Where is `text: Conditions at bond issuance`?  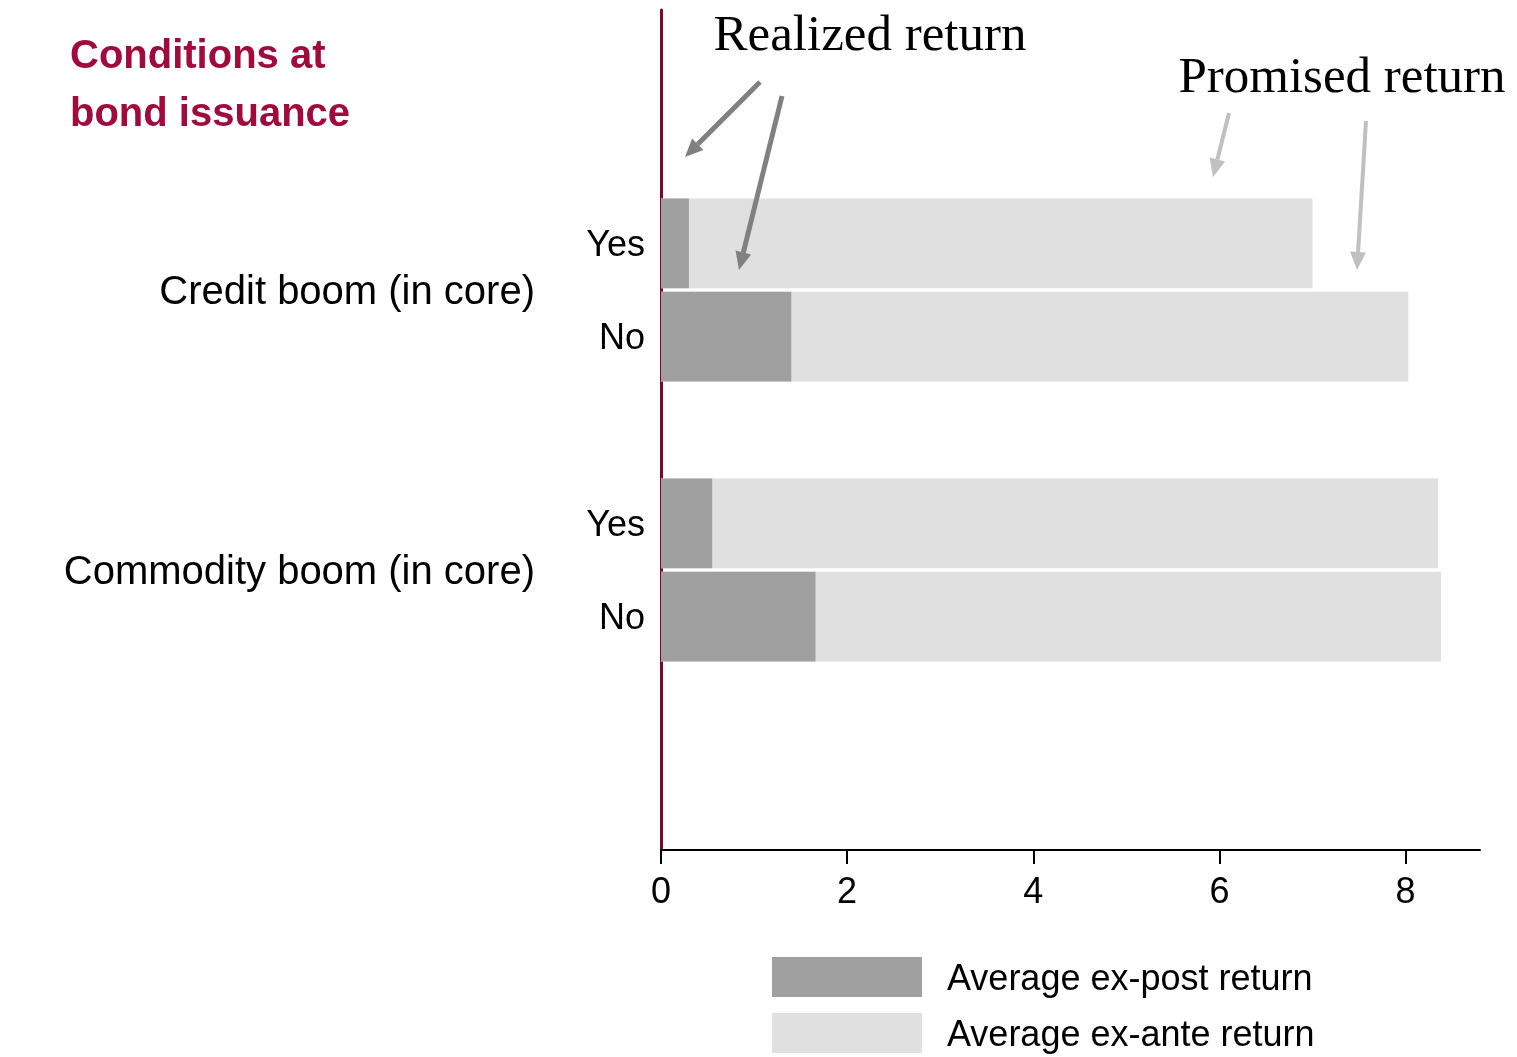
text: Conditions at bond issuance is located at coordinates (210, 83).